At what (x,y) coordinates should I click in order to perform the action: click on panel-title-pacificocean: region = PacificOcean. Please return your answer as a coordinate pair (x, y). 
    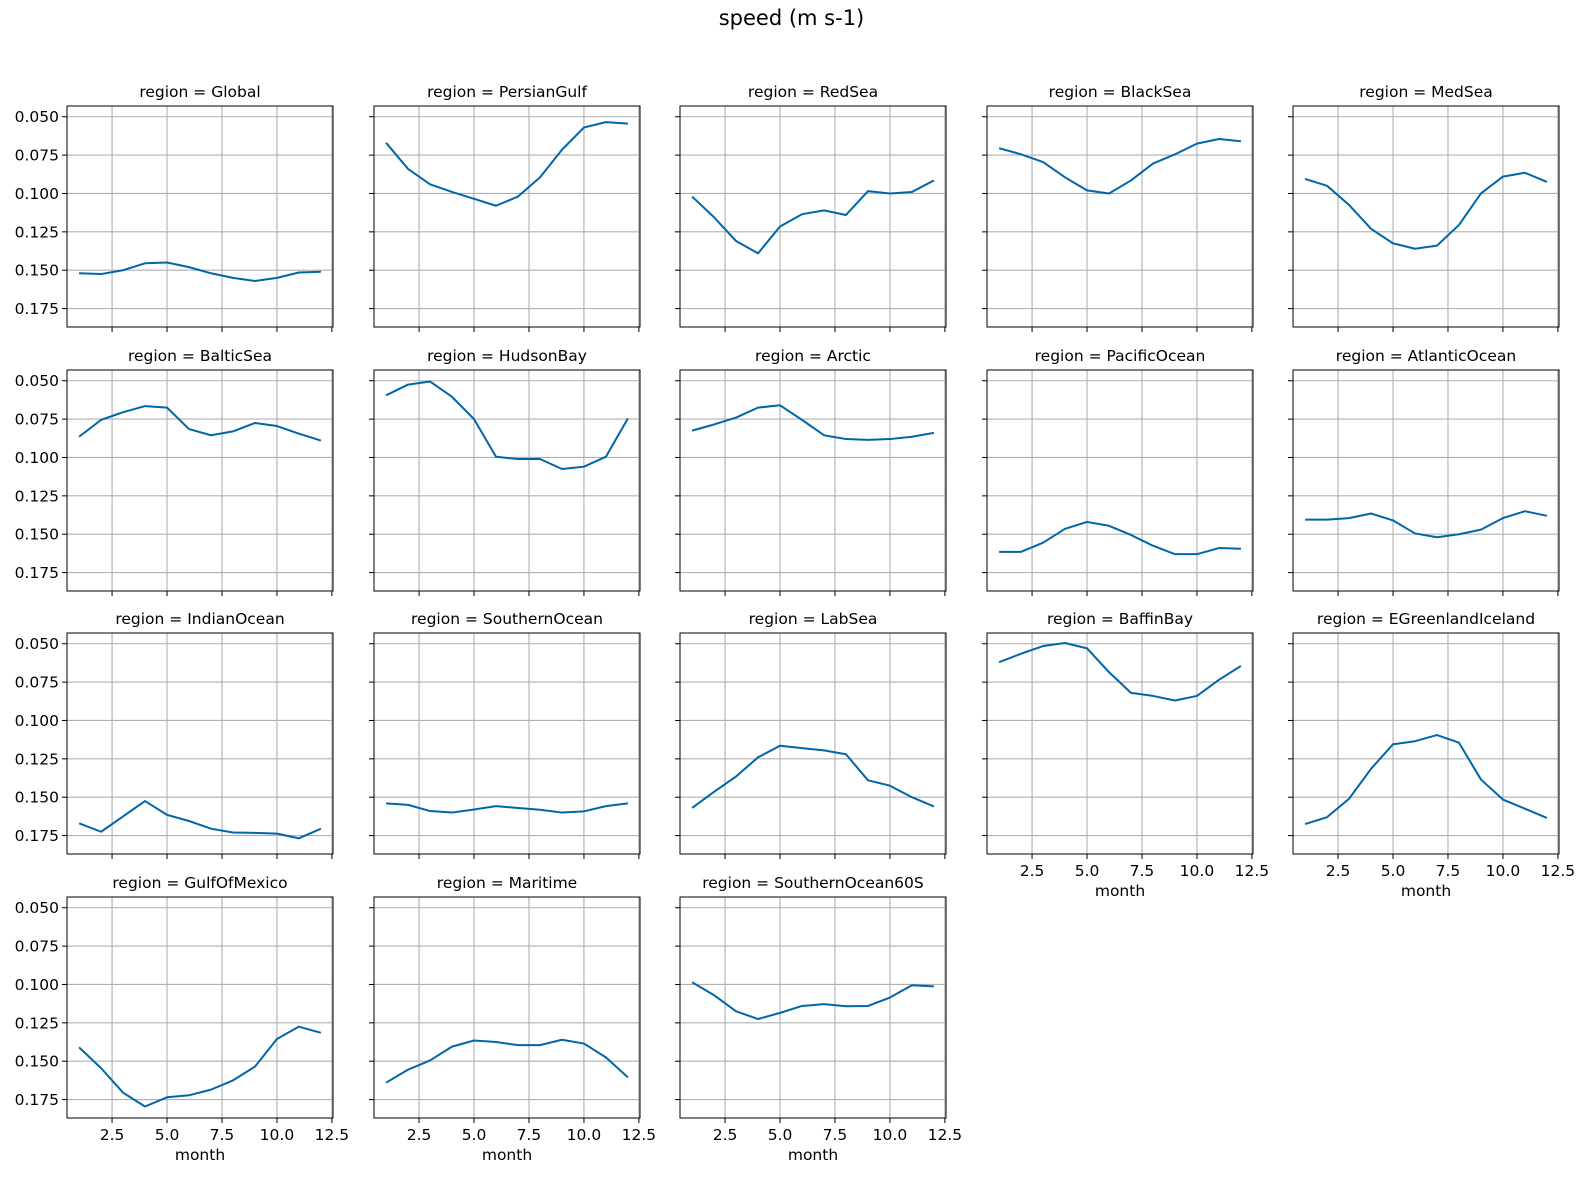
    Looking at the image, I should click on (1120, 356).